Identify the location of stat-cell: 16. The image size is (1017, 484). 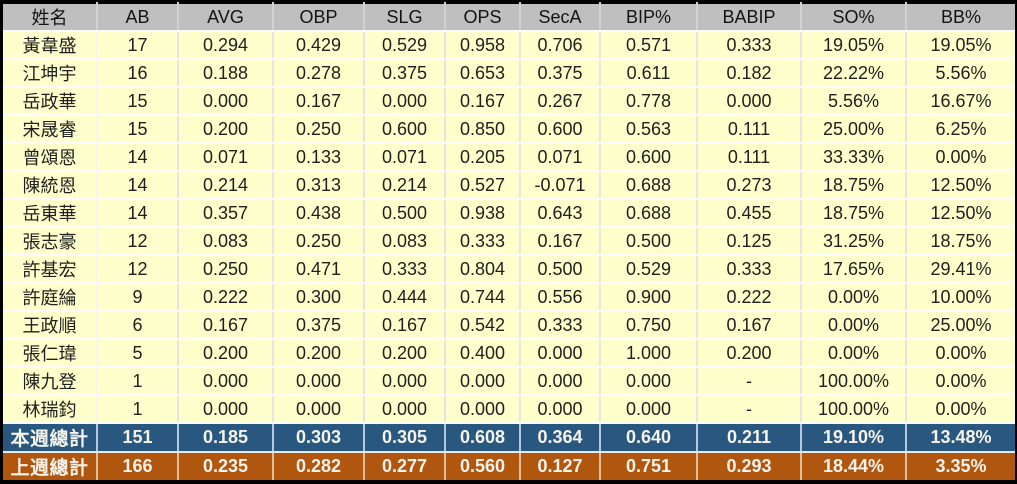
(138, 73).